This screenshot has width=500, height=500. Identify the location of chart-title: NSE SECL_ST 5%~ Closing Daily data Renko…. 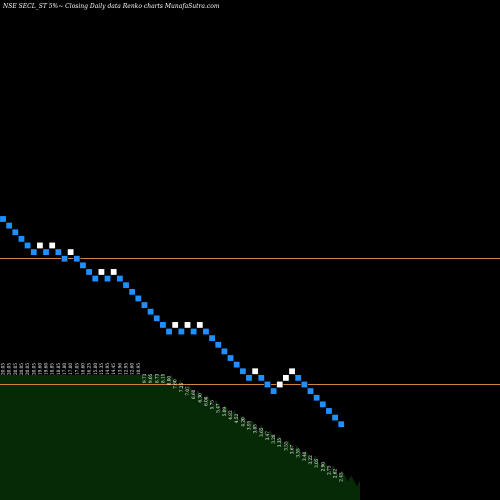
(111, 6).